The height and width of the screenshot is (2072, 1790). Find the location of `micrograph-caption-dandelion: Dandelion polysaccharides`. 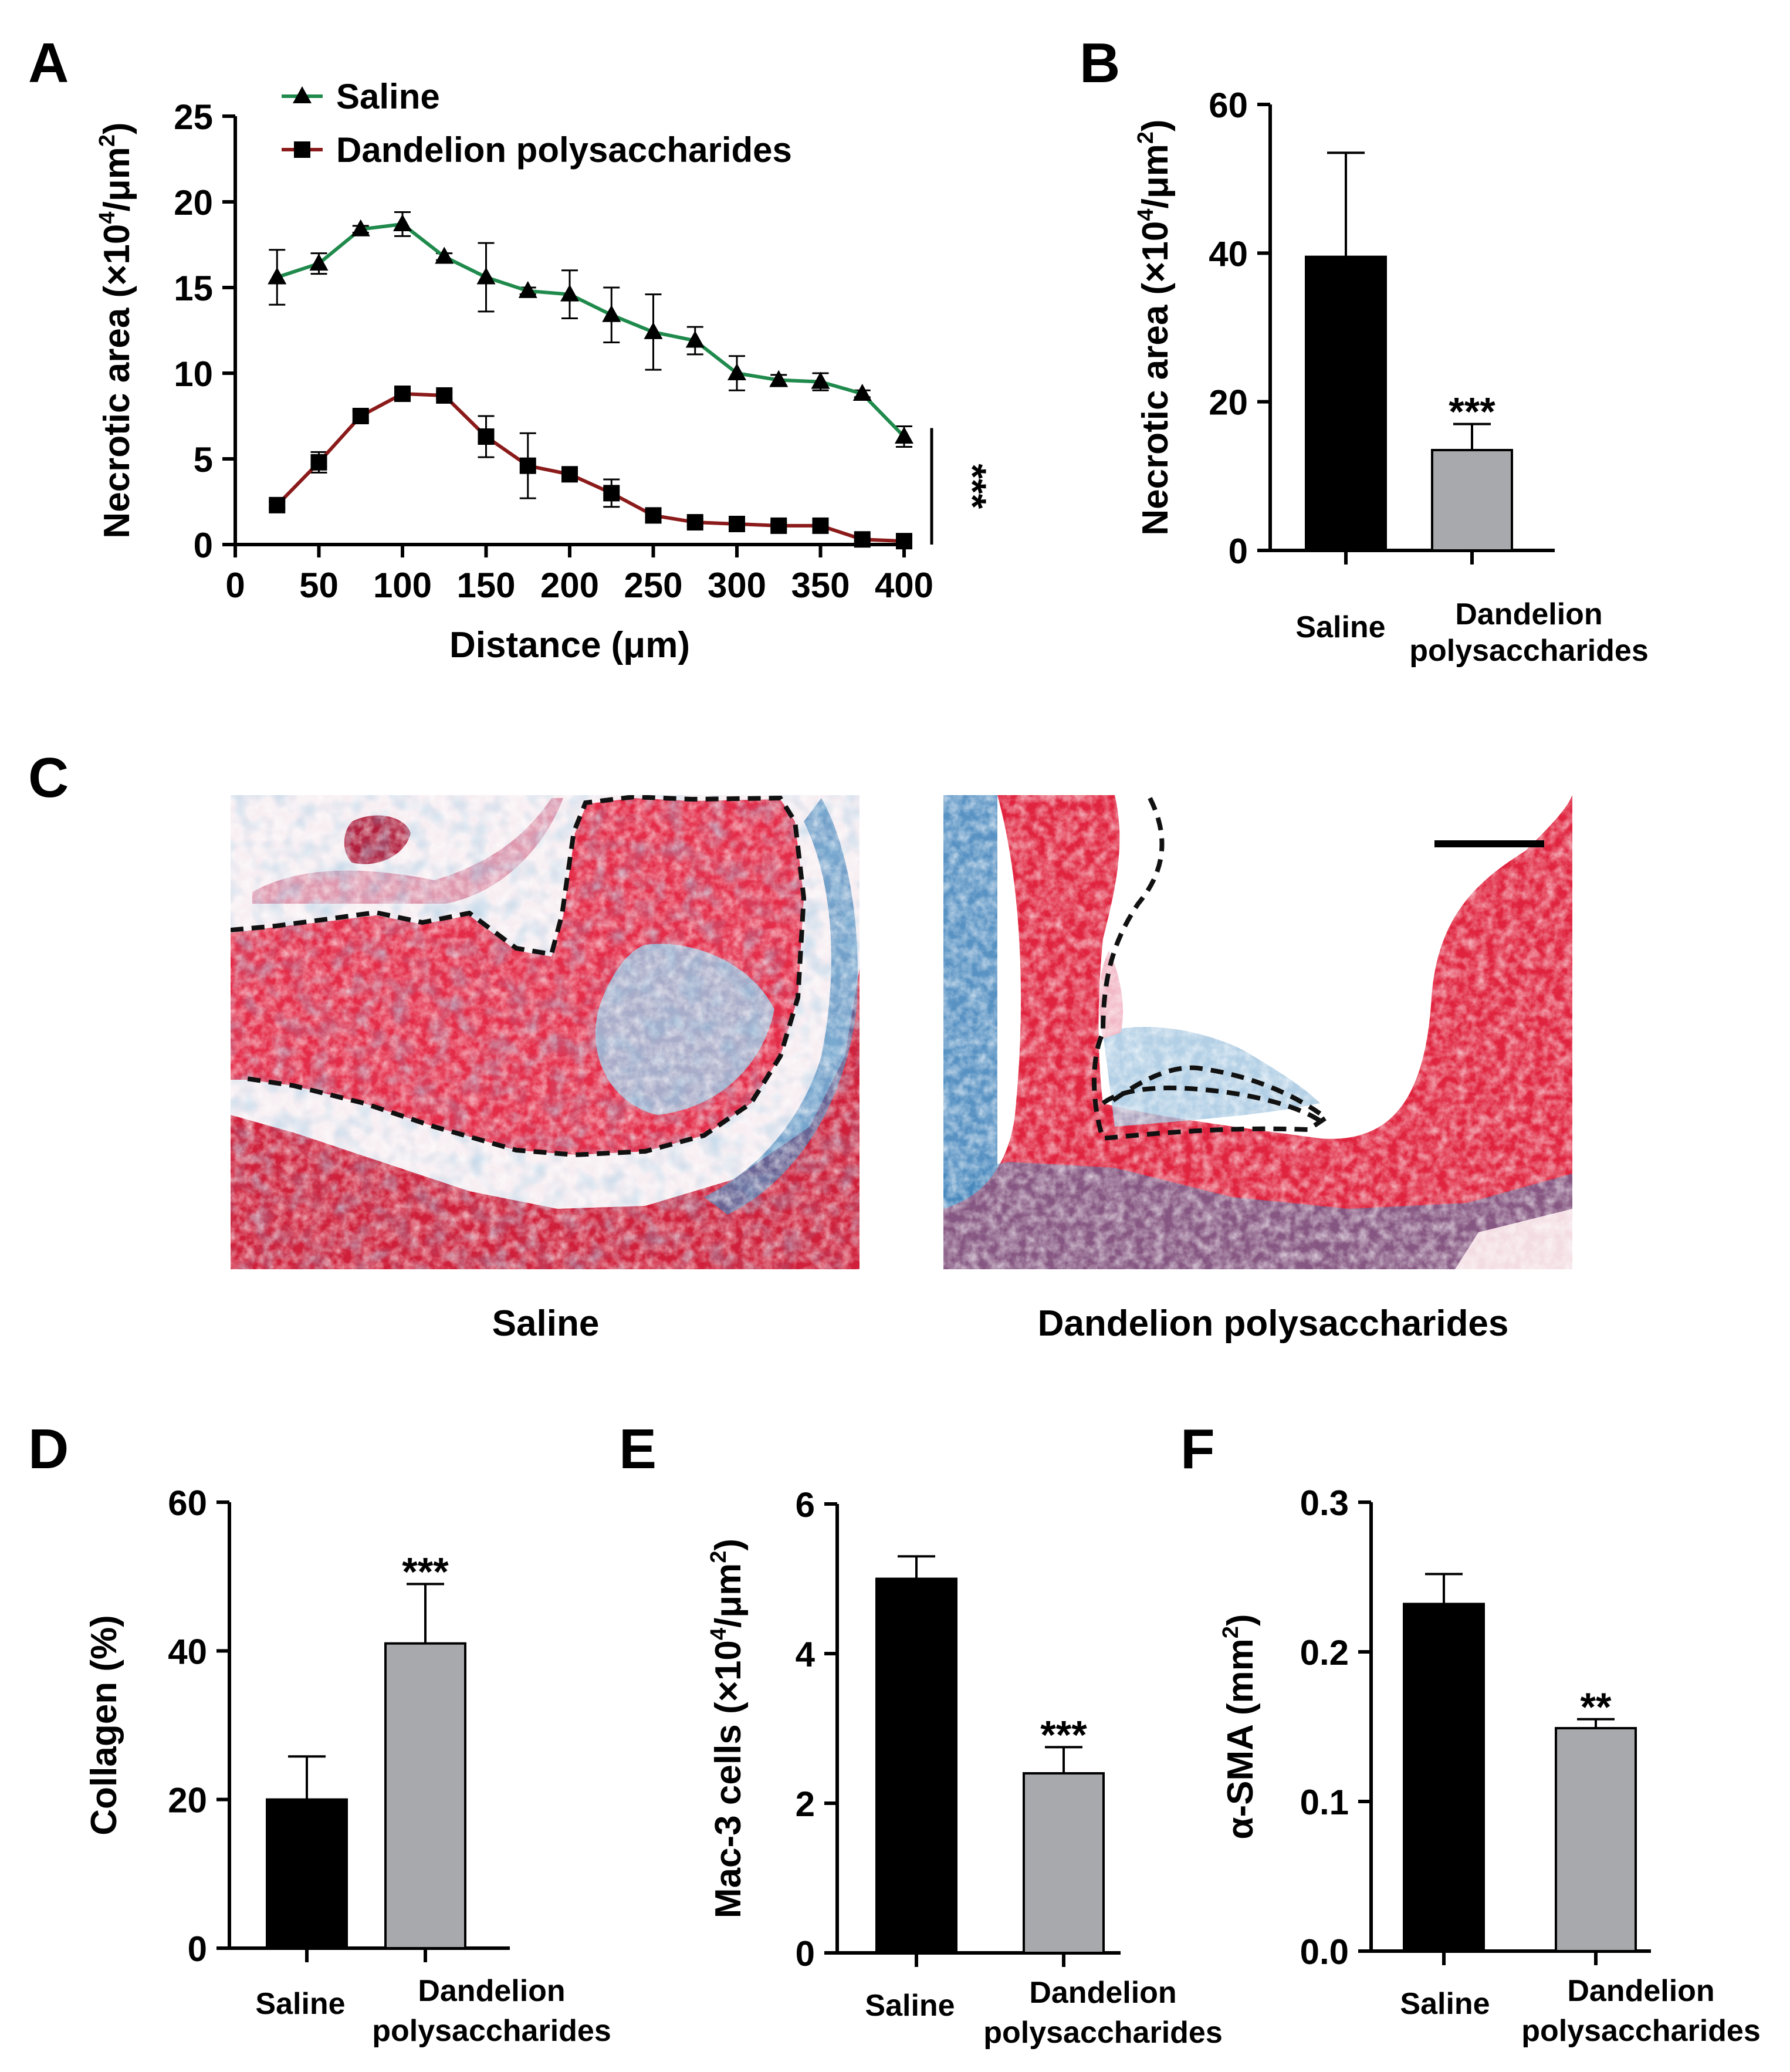

micrograph-caption-dandelion: Dandelion polysaccharides is located at coordinates (1273, 1323).